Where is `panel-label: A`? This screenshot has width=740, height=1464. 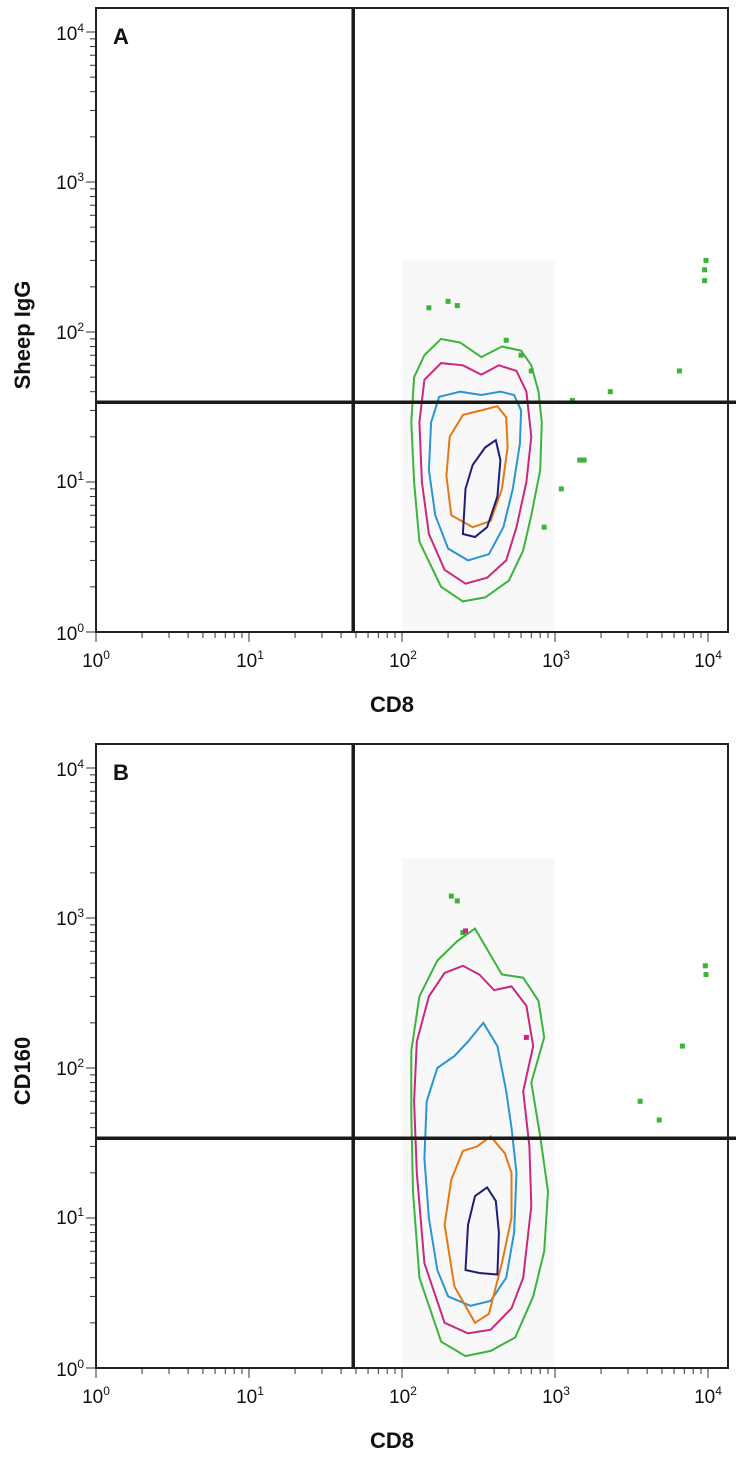
panel-label: A is located at coordinates (121, 36).